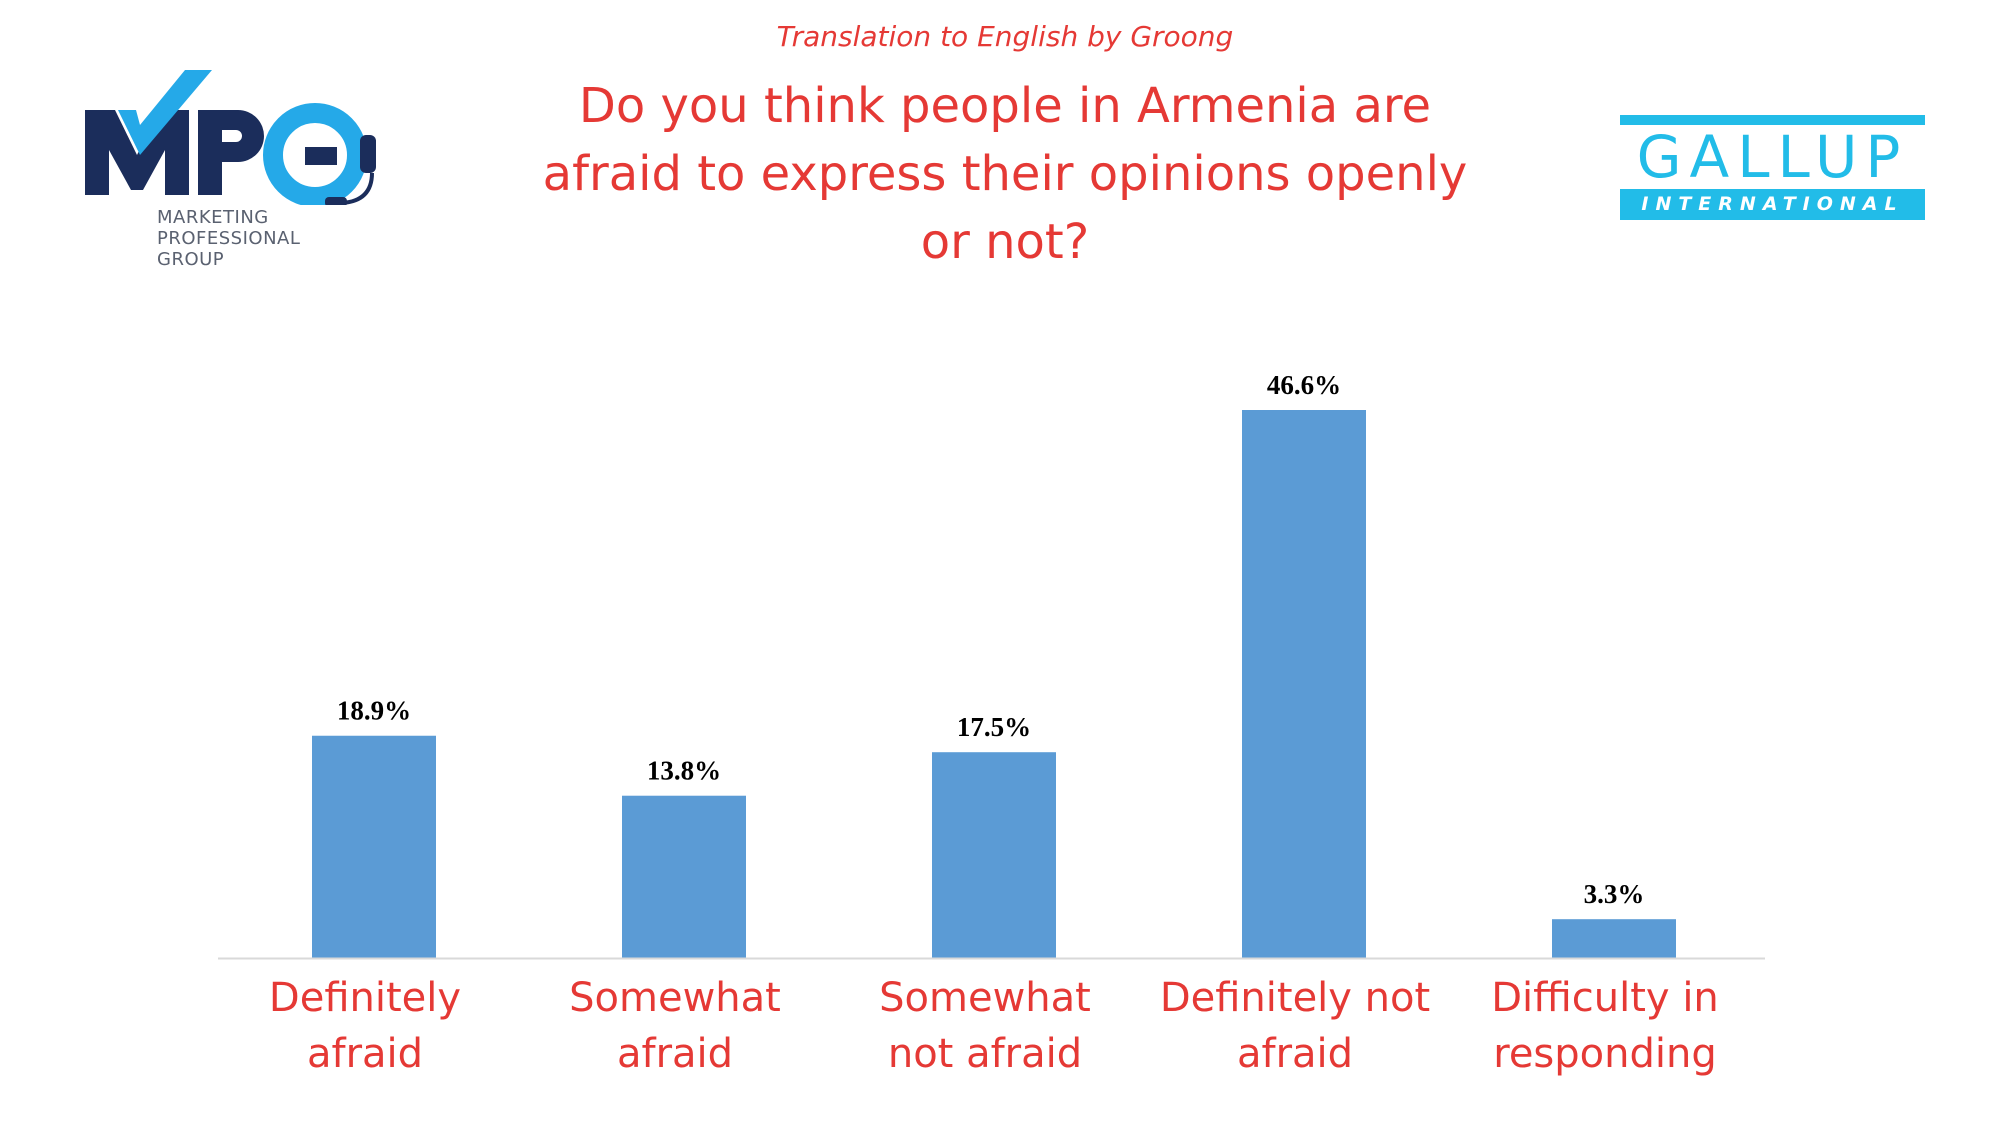 Image resolution: width=2000 pixels, height=1125 pixels. Describe the element at coordinates (1605, 1054) in the screenshot. I see `category-label-line: responding` at that location.